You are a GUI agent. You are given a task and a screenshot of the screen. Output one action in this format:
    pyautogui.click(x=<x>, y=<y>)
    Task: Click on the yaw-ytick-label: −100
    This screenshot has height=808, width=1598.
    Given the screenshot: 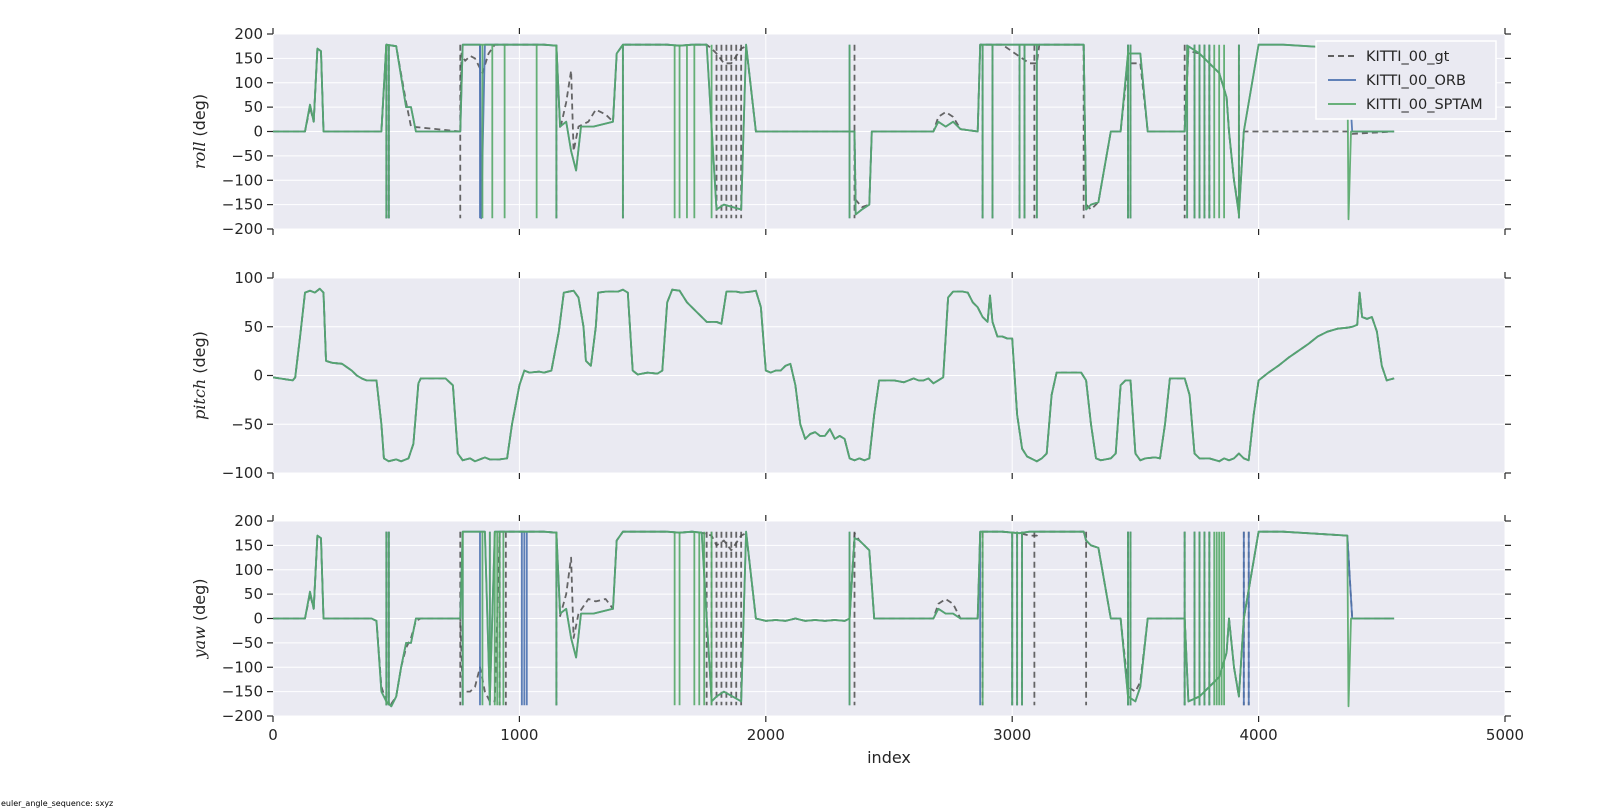 What is the action you would take?
    pyautogui.click(x=242, y=667)
    